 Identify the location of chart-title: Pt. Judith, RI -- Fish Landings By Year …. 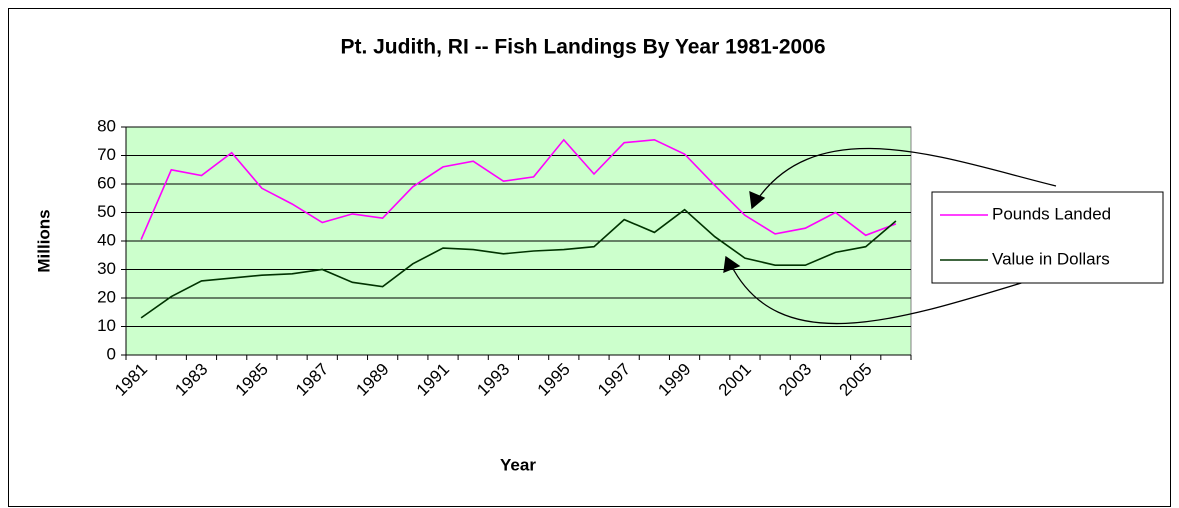
(582, 47).